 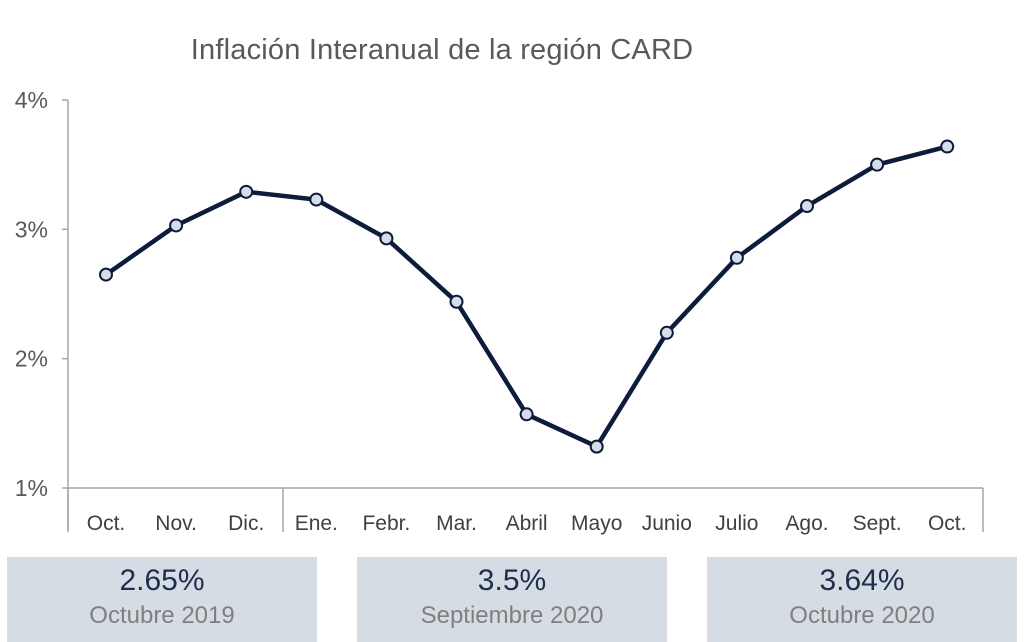 I want to click on x-tick-label: Julio, so click(x=736, y=523).